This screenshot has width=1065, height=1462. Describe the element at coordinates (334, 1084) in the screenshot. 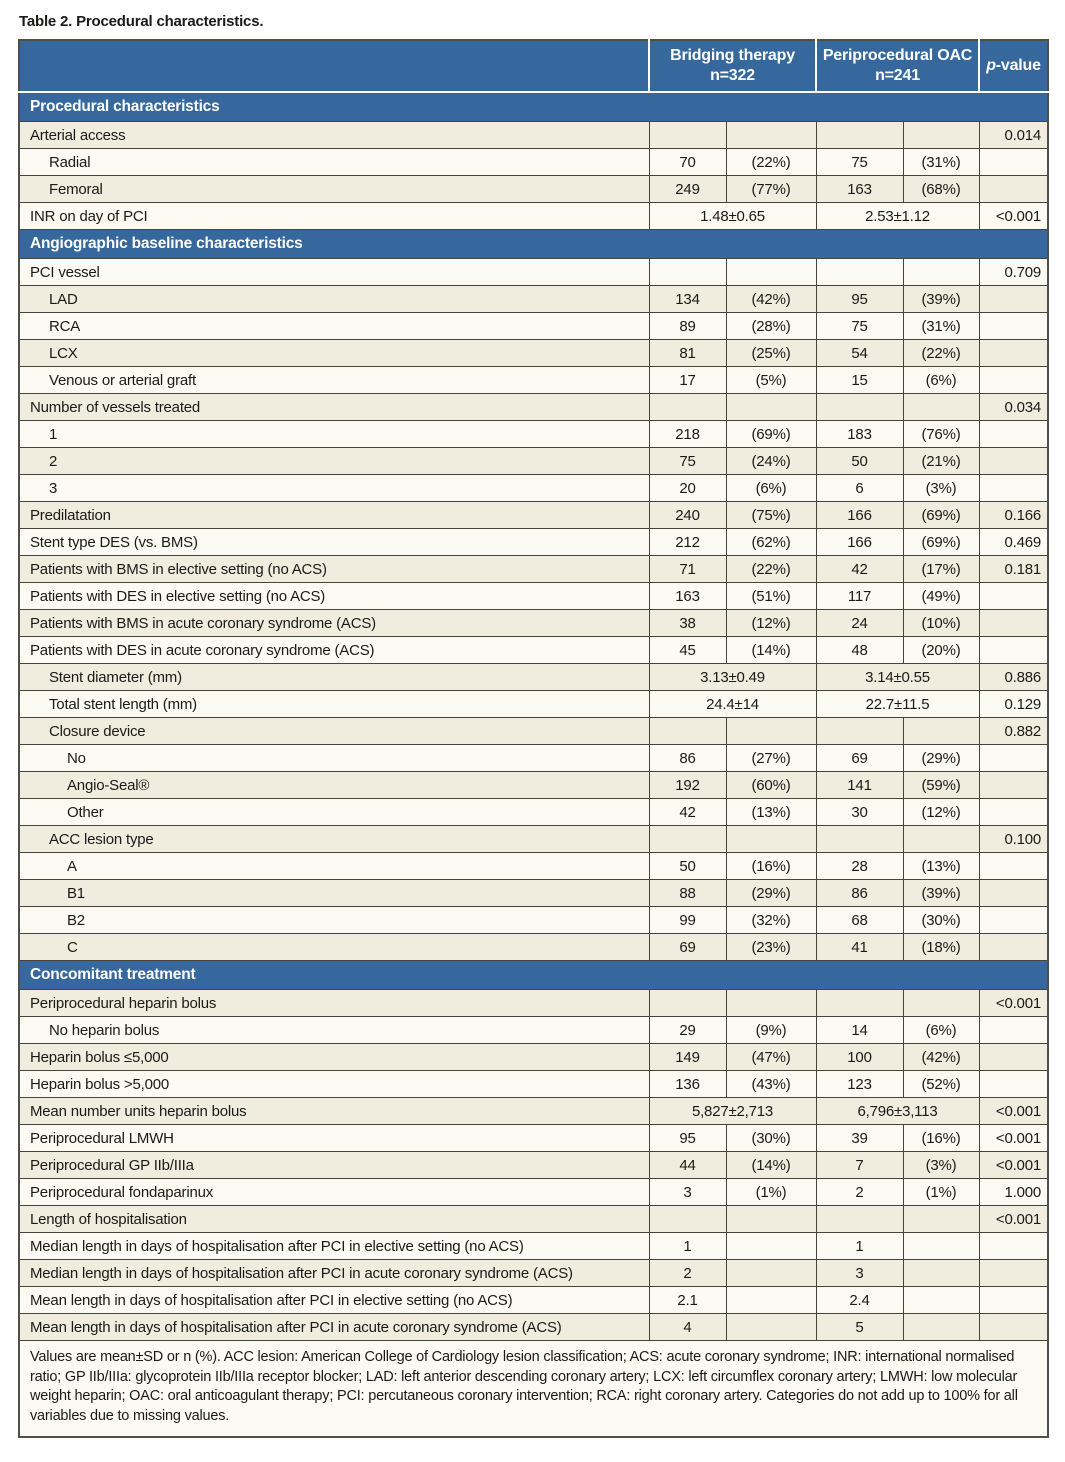

I see `row-label: Heparin bolus >5,000` at that location.